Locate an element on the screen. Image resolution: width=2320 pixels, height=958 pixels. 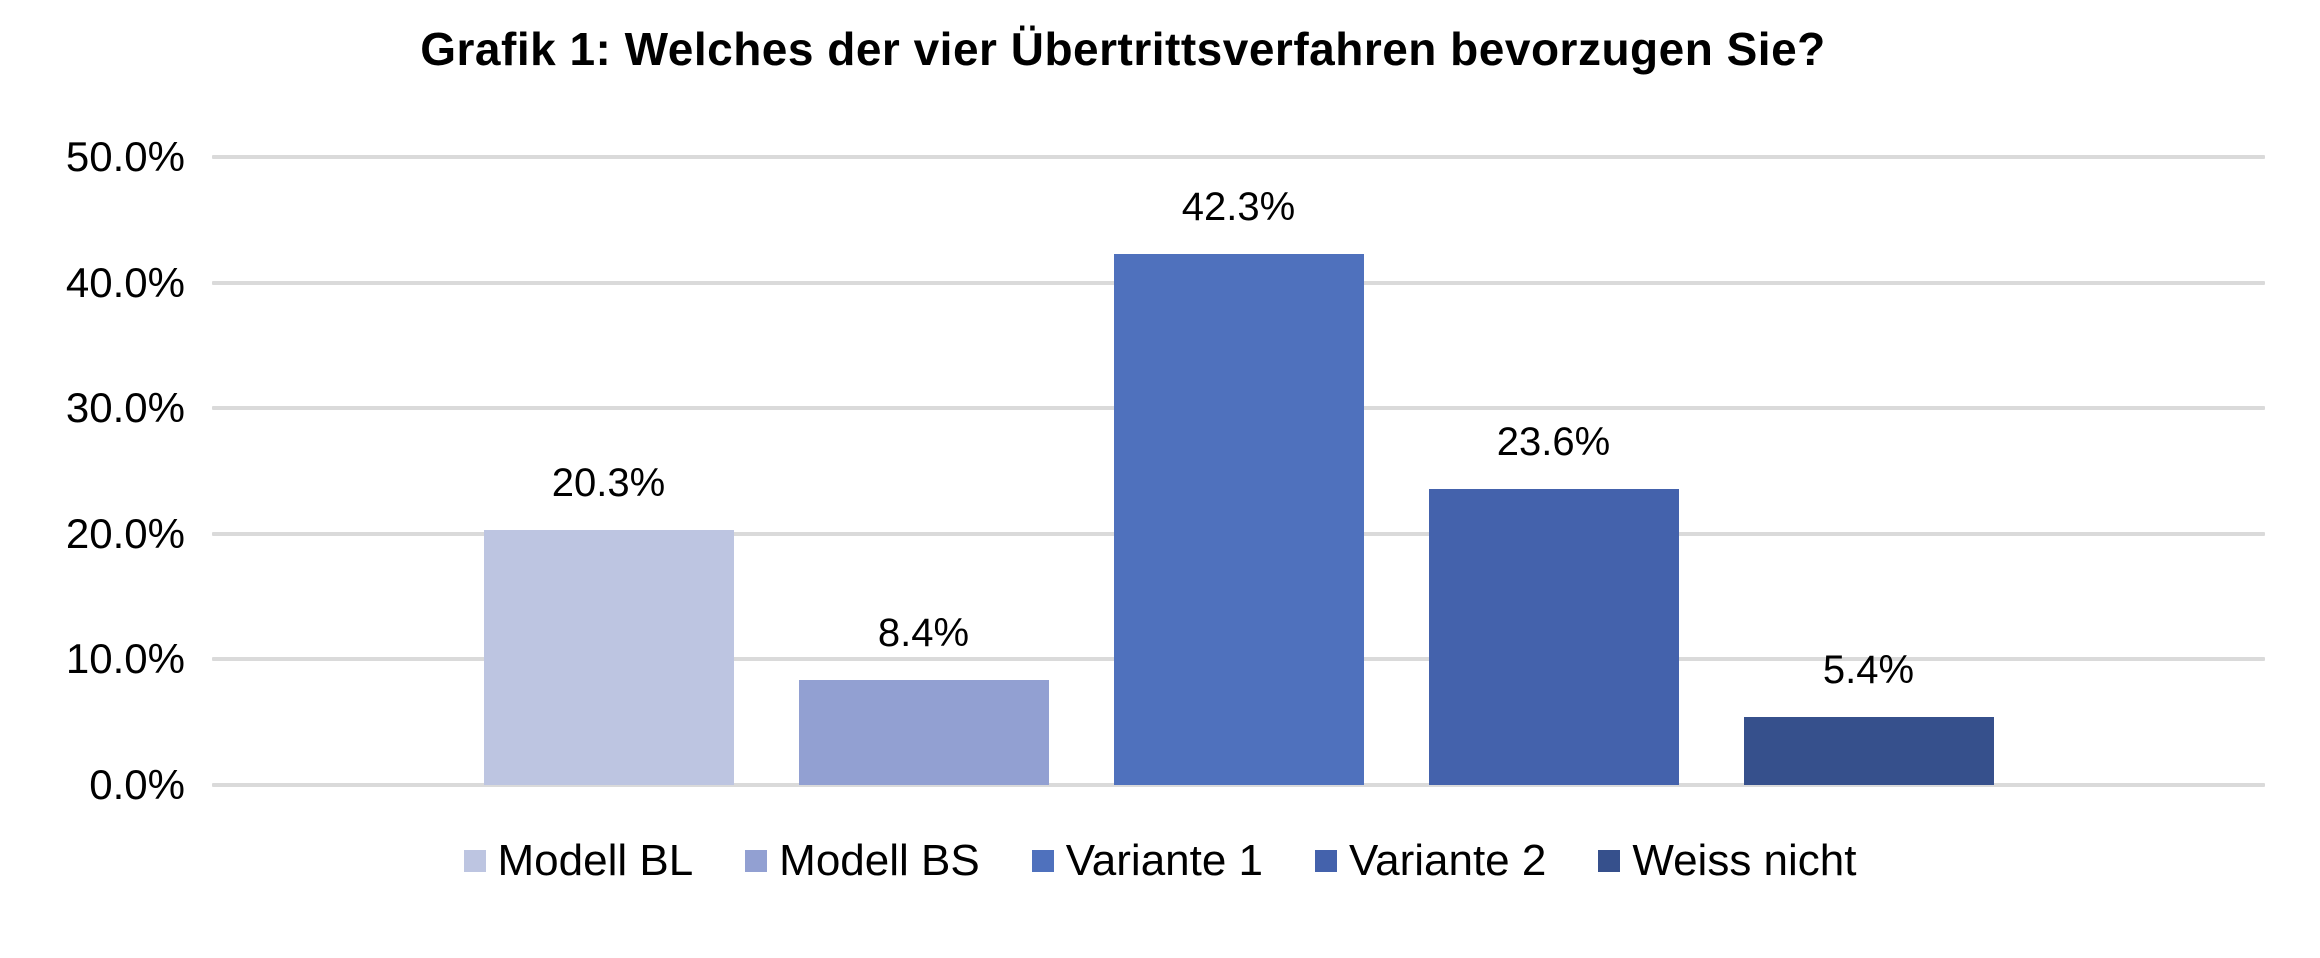
legend-label: Variante 2 is located at coordinates (1448, 860).